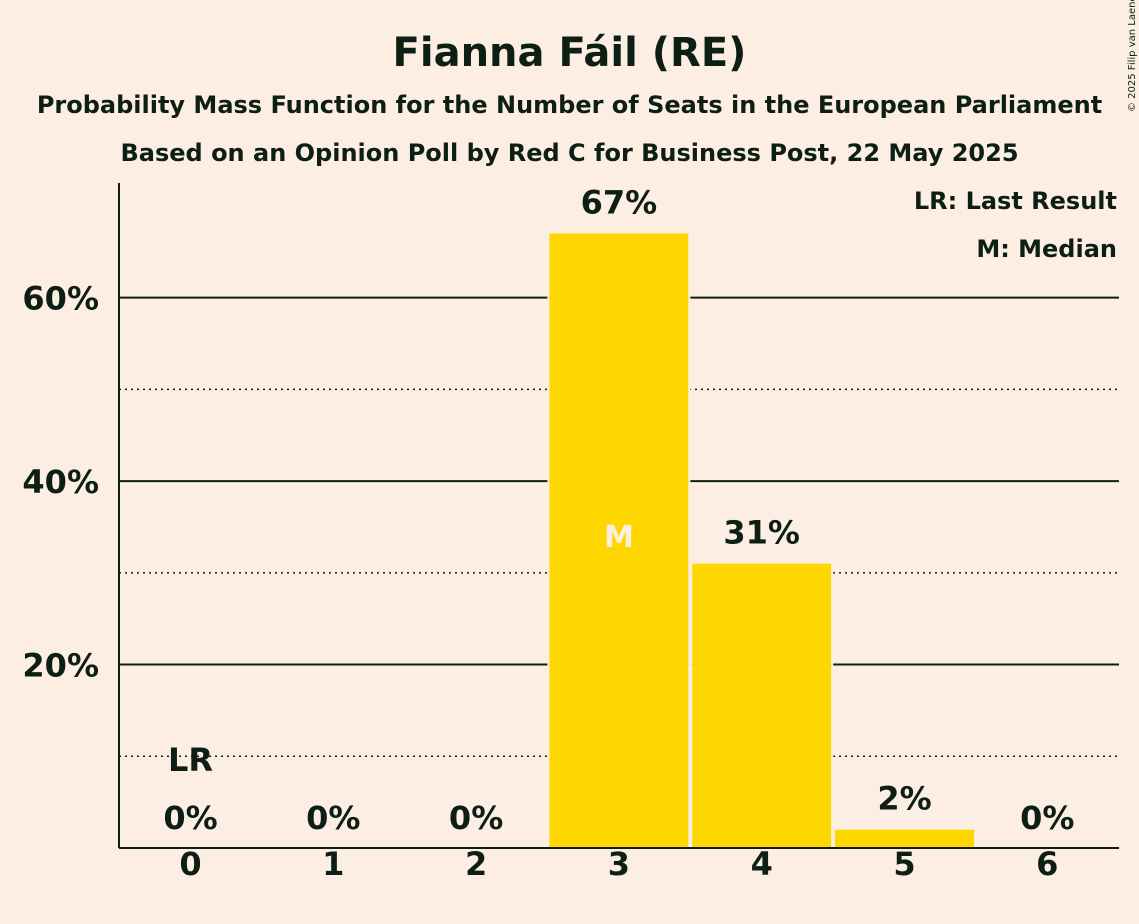 The width and height of the screenshot is (1139, 924). I want to click on x-tick-label-0: 0, so click(190, 864).